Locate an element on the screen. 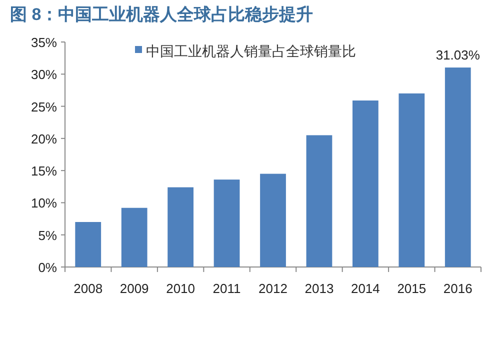 The image size is (497, 346). x-tick-label: 2012 is located at coordinates (273, 288).